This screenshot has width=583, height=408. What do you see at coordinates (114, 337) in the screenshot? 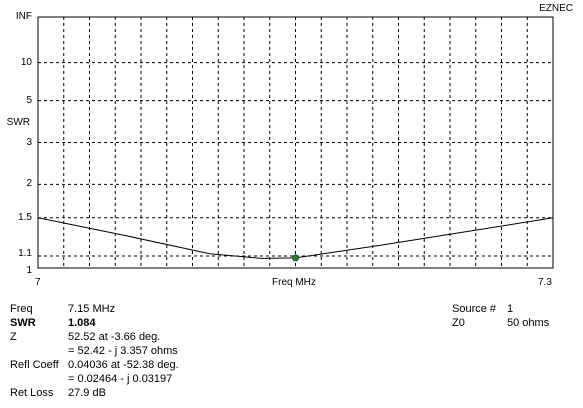
I see `z-polar-value: 52.52 at -3.66 deg.` at bounding box center [114, 337].